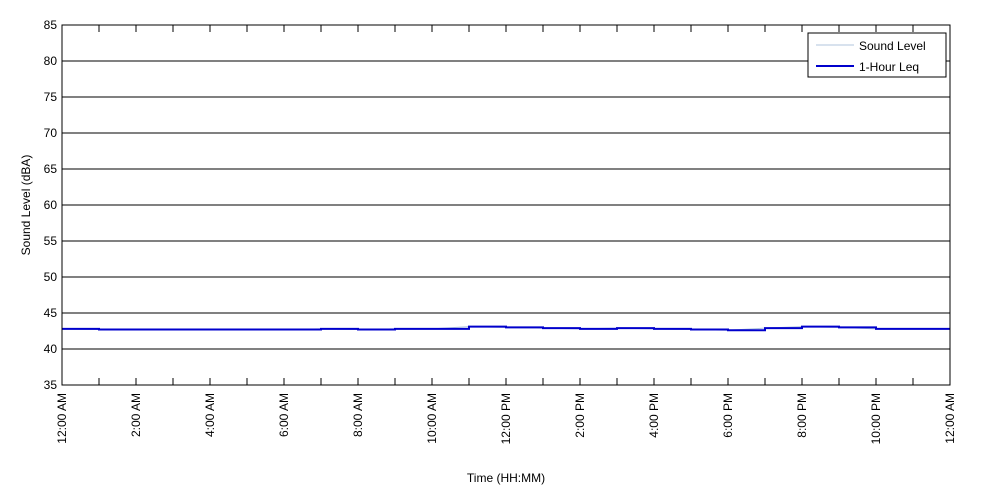 The image size is (1000, 500). I want to click on y-tick-label: 80, so click(51, 61).